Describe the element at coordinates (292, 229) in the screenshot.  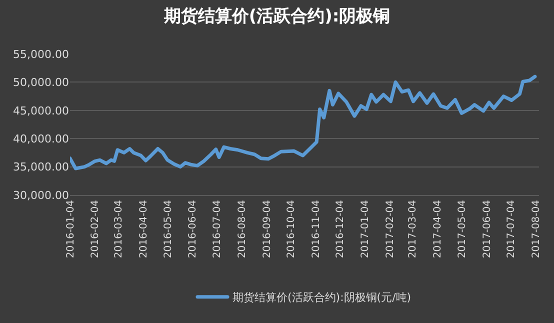
I see `x-tick-label: 2016-10-04` at that location.